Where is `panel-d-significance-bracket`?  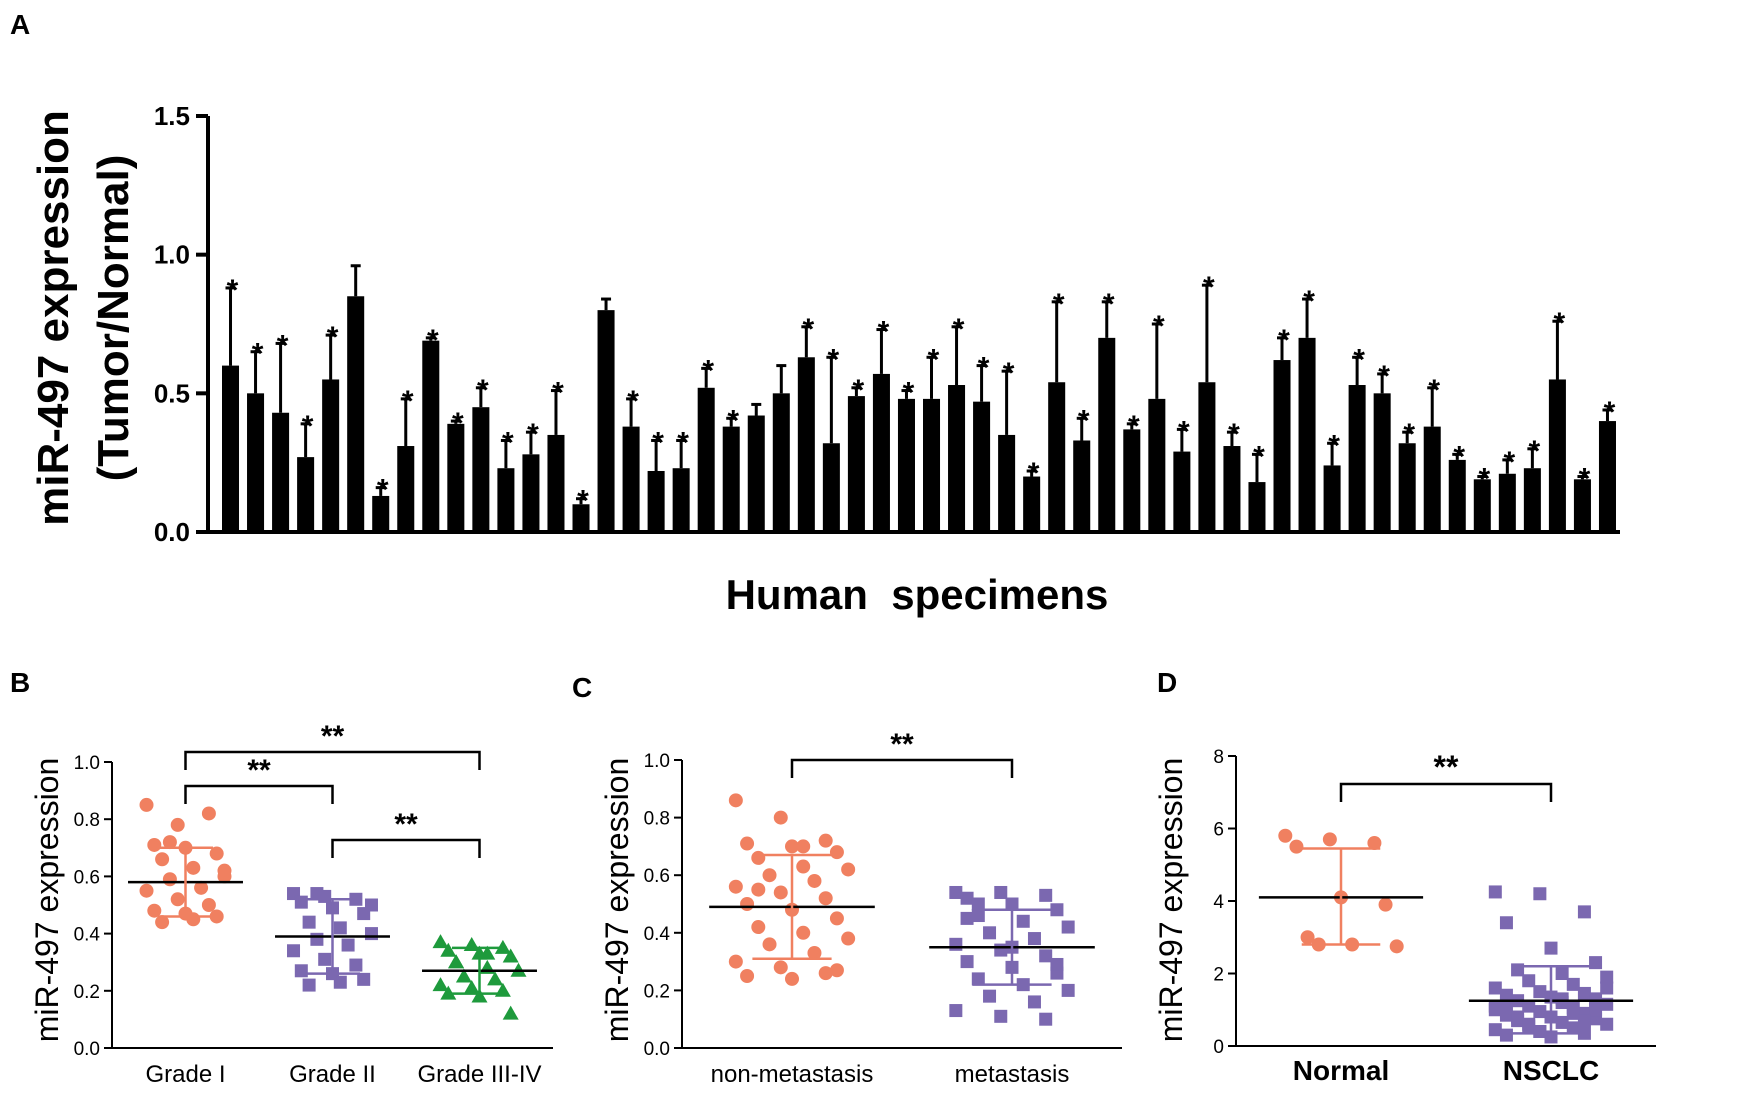 panel-d-significance-bracket is located at coordinates (1446, 792).